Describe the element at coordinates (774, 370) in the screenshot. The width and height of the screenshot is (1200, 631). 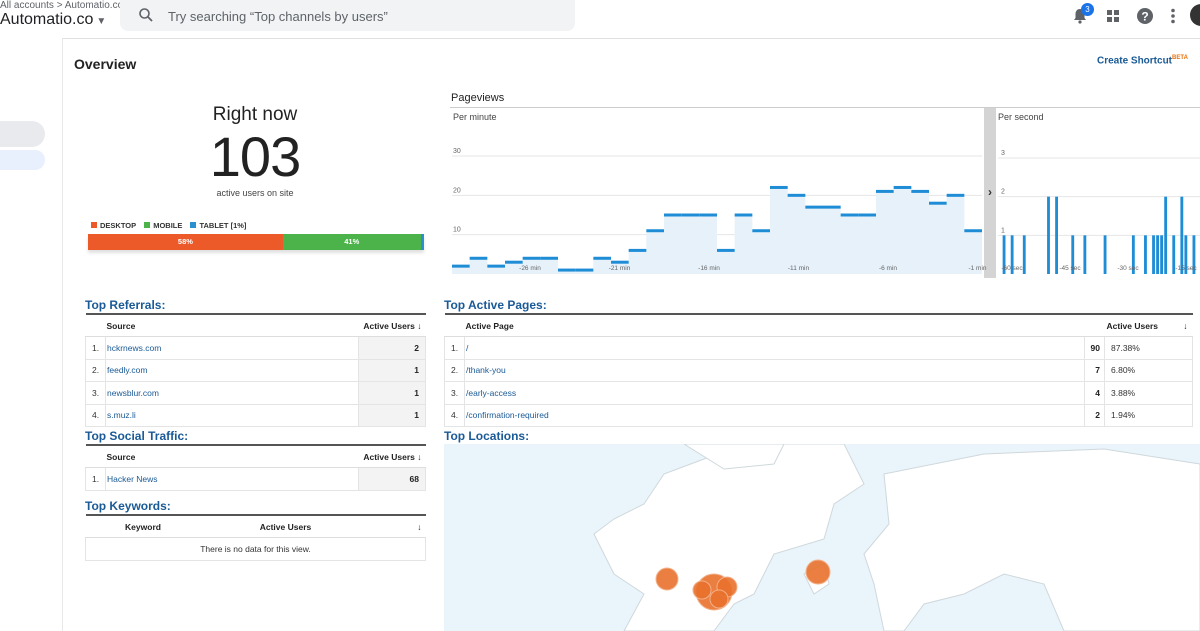
I see `page-link: /thank-you` at that location.